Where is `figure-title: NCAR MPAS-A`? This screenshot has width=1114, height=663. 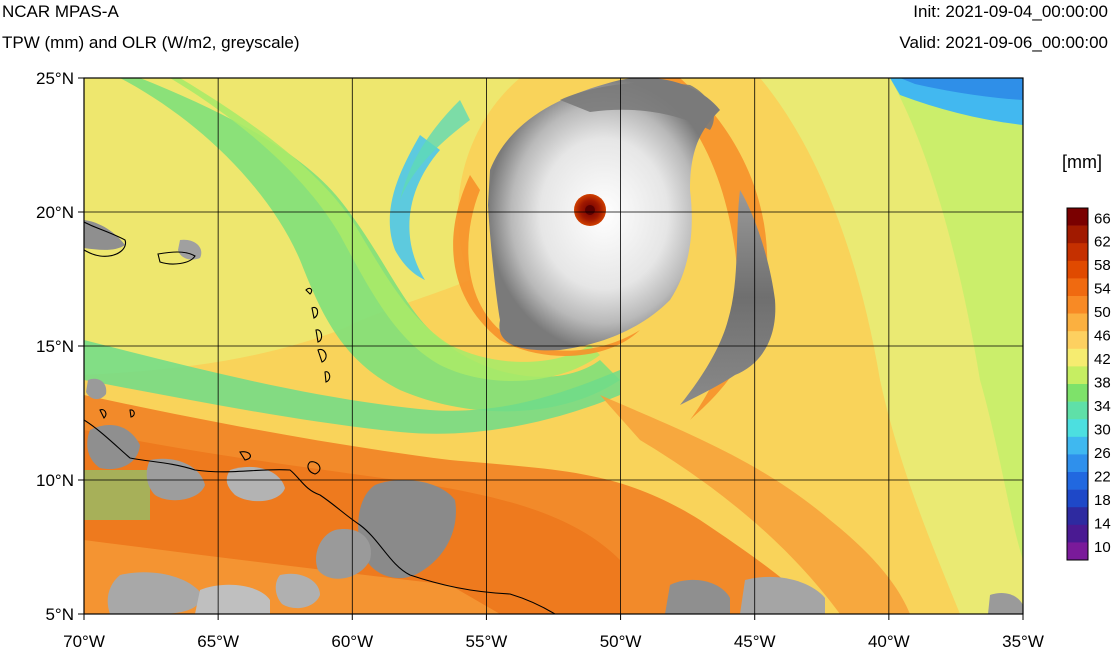
figure-title: NCAR MPAS-A is located at coordinates (60, 11).